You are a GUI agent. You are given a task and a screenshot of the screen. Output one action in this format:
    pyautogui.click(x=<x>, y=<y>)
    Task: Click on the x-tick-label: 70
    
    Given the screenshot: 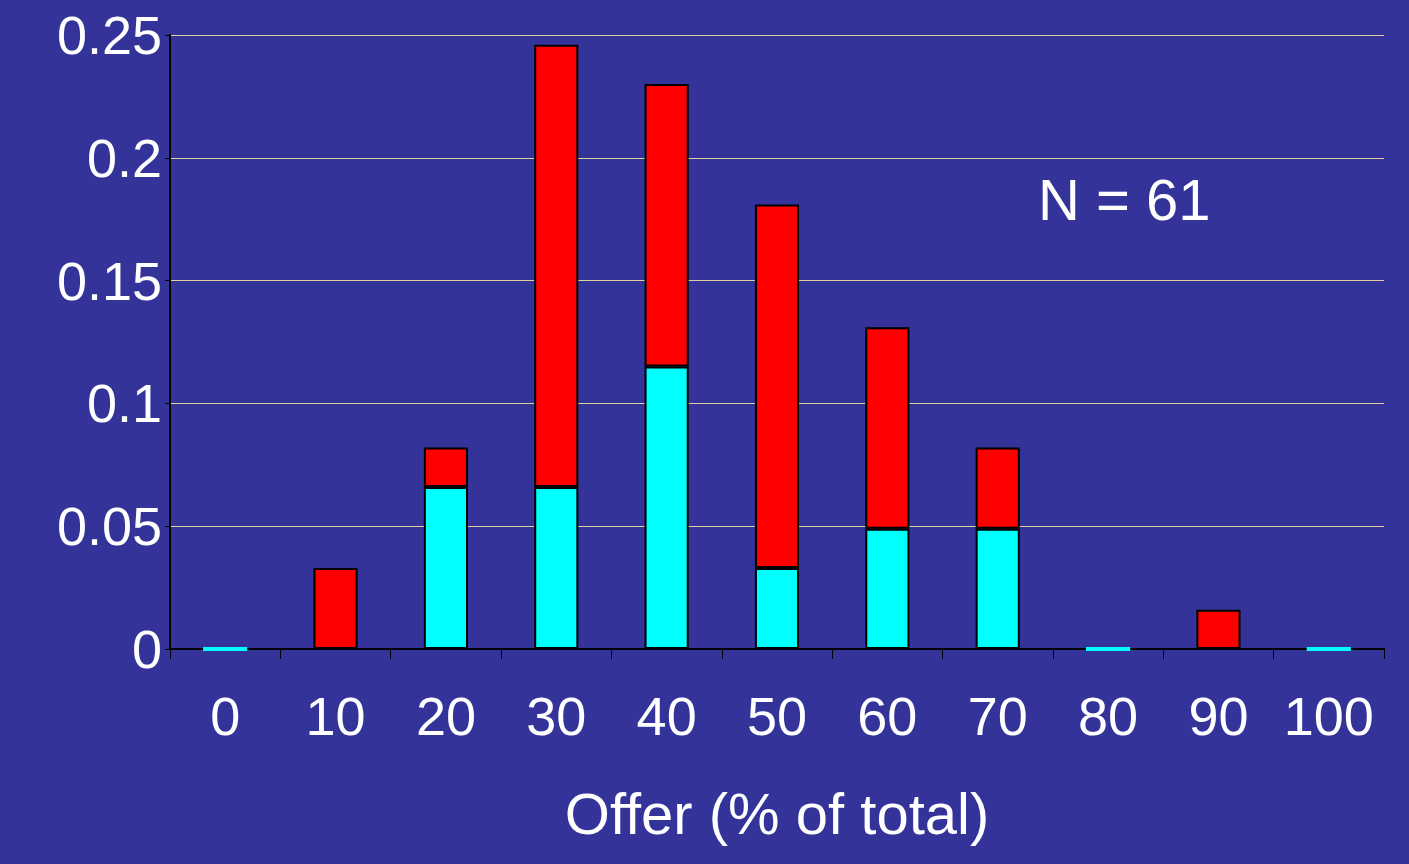 What is the action you would take?
    pyautogui.click(x=997, y=716)
    